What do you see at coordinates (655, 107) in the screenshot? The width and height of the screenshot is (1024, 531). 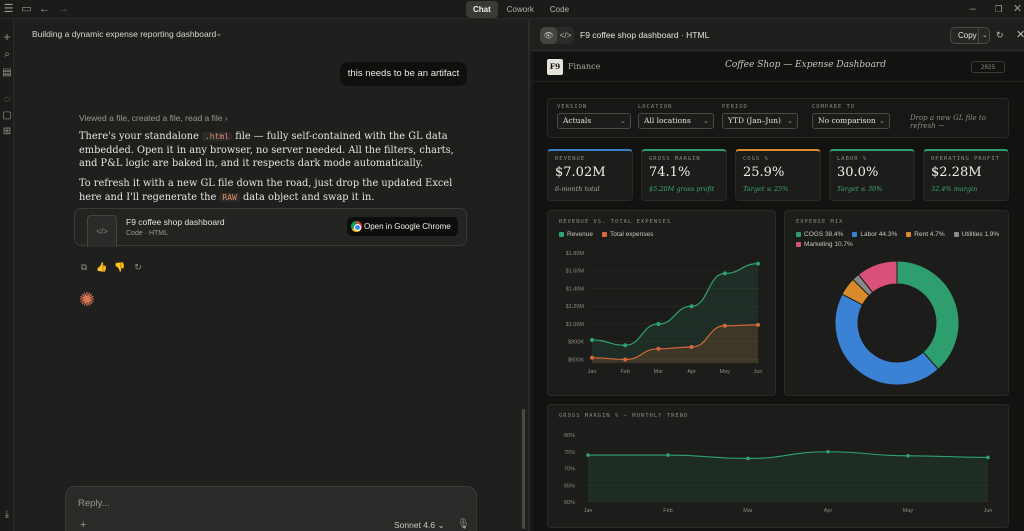 I see `filter-label: LOCATION` at bounding box center [655, 107].